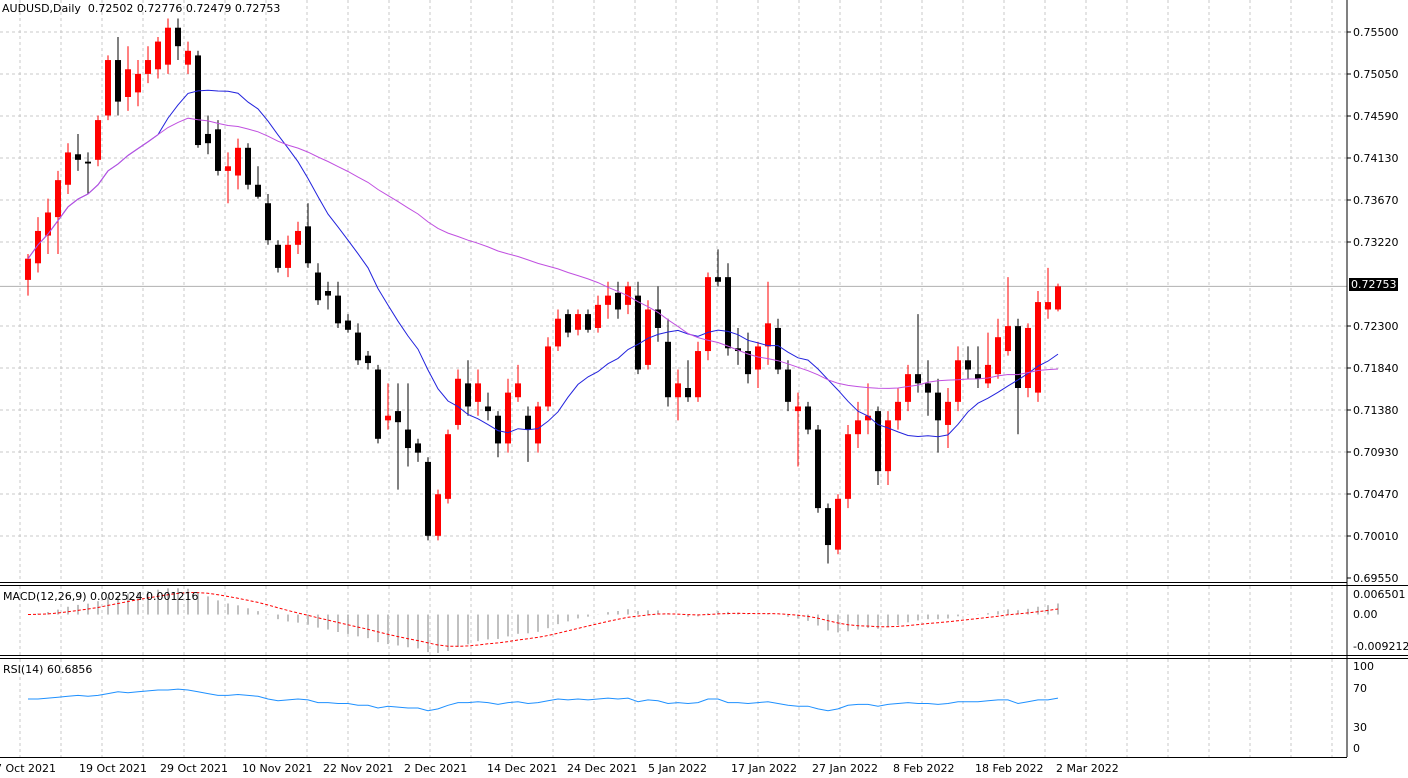 The width and height of the screenshot is (1408, 778). What do you see at coordinates (1376, 116) in the screenshot?
I see `price-tick: 0.74590` at bounding box center [1376, 116].